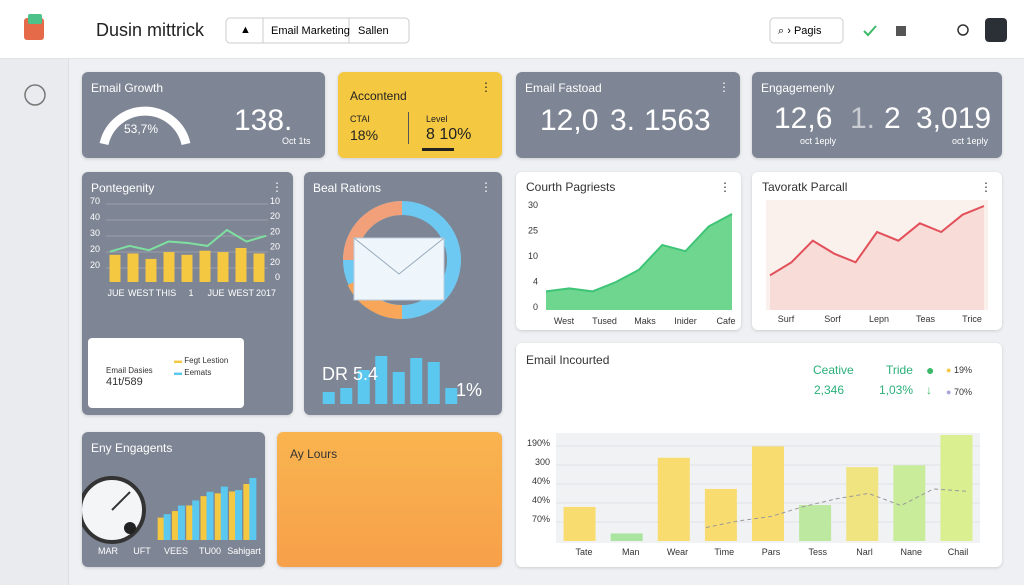 This screenshot has width=1024, height=585. I want to click on legend-entry: ▬ Eemats, so click(193, 372).